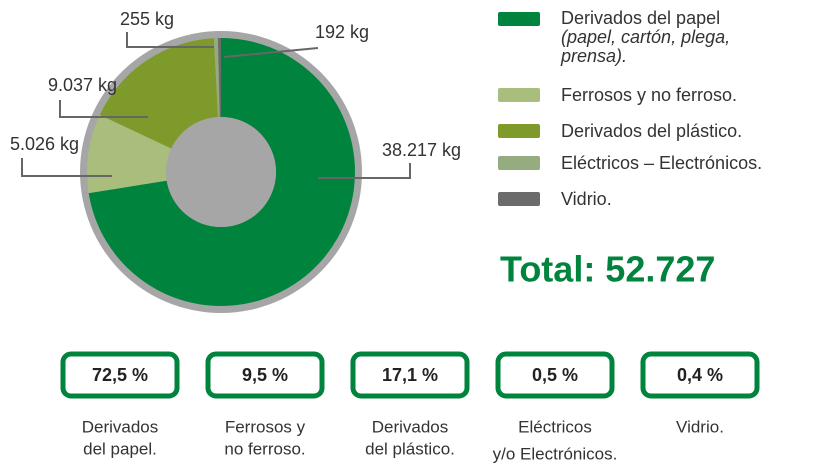 This screenshot has height=464, width=820. I want to click on legend-label: Eléctricos – Electrónicos., so click(662, 163).